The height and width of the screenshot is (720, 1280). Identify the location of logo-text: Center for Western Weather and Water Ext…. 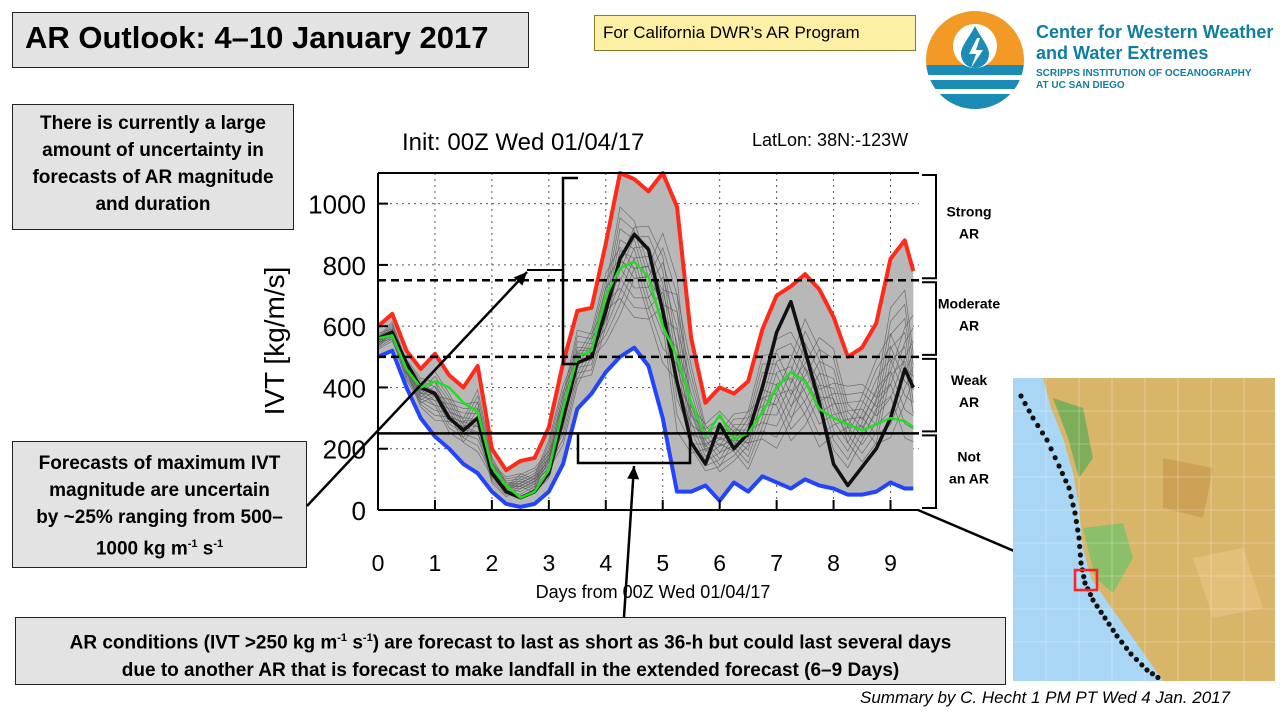
(1154, 57).